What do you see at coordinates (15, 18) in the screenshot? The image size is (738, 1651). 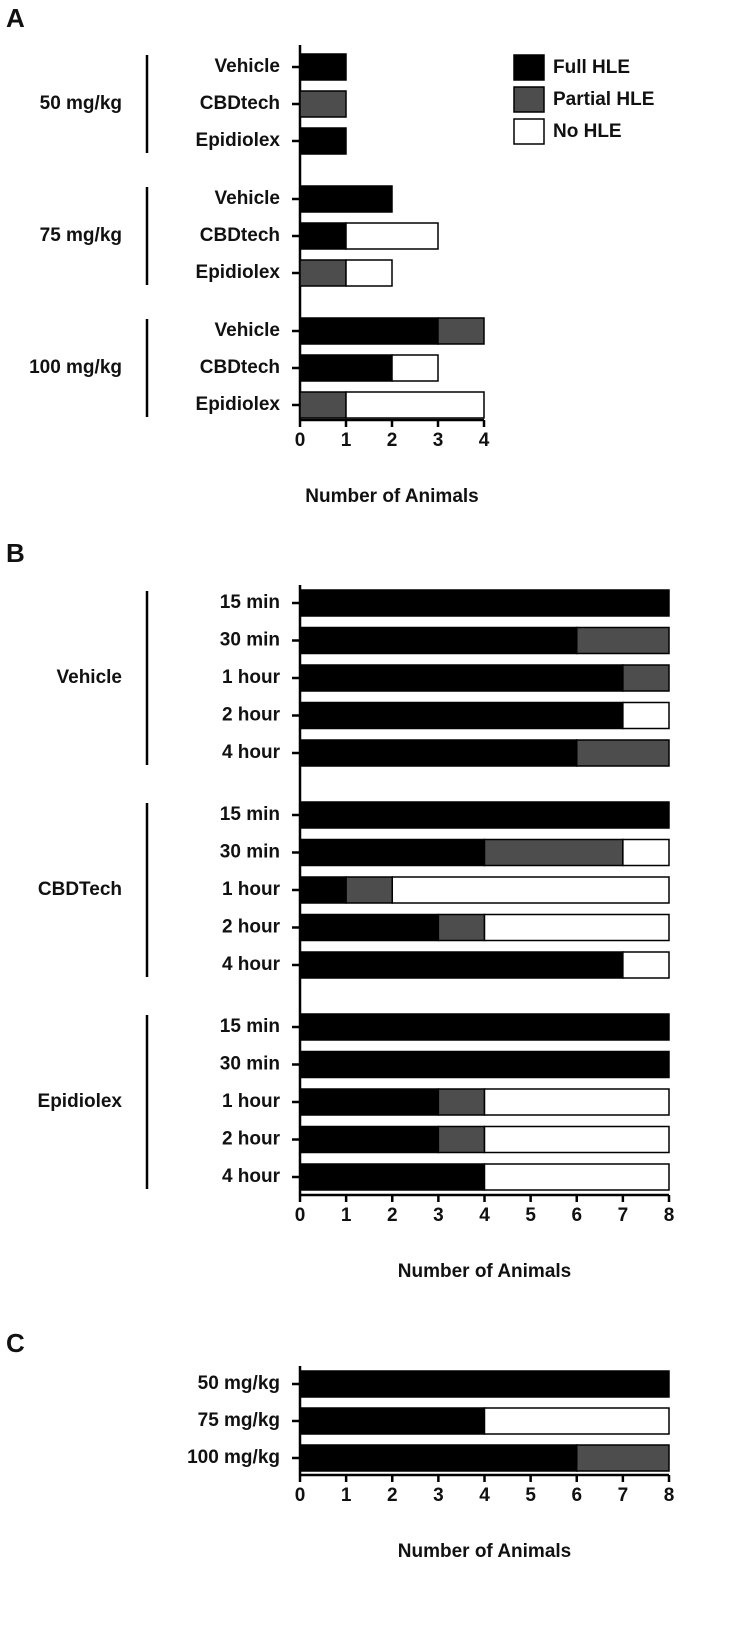 I see `panel-label: A` at bounding box center [15, 18].